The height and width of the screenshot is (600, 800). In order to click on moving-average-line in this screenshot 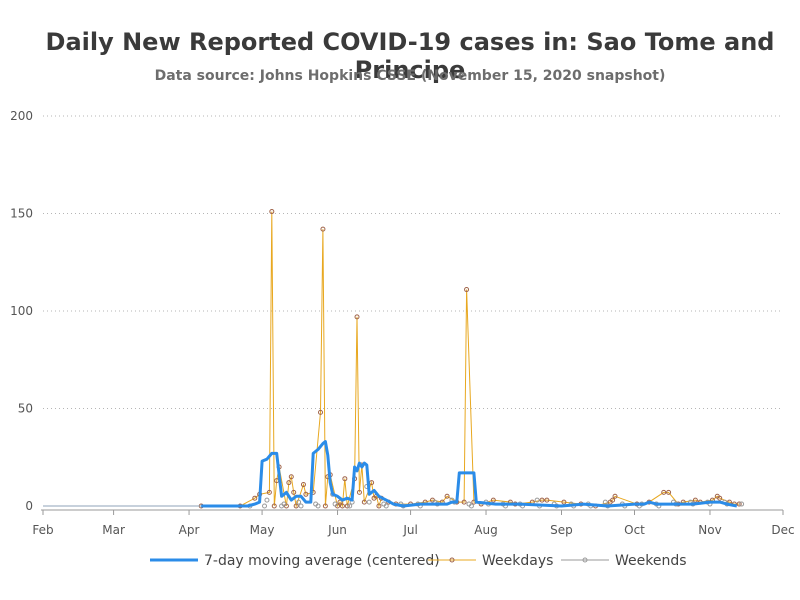, I will do `click(469, 474)`.